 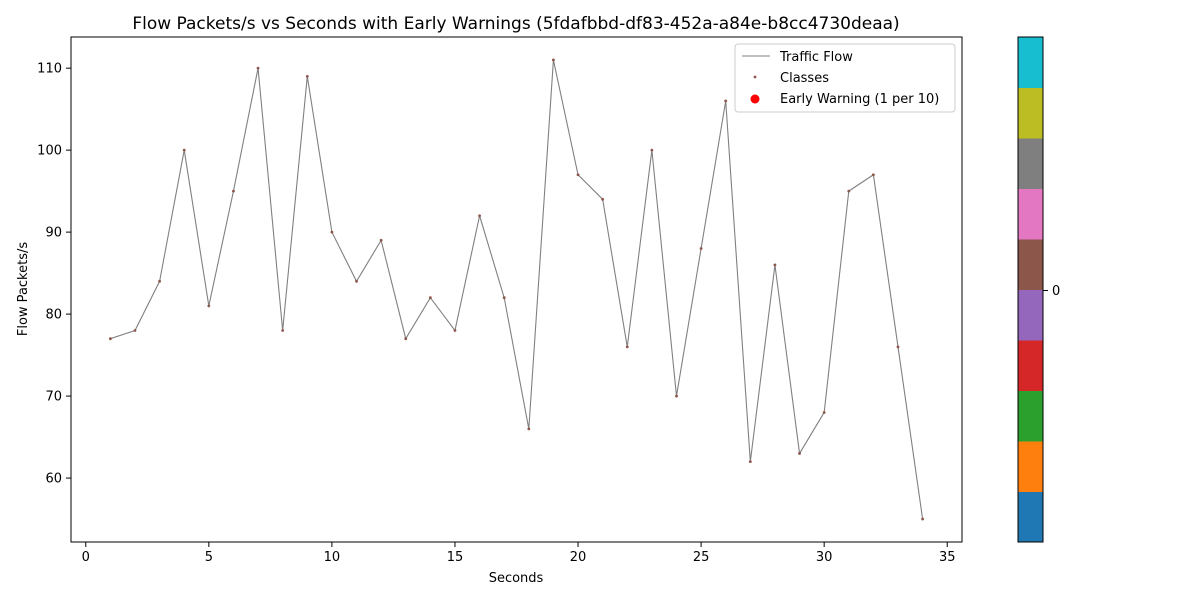 I want to click on y-tick-label: 70, so click(x=53, y=397).